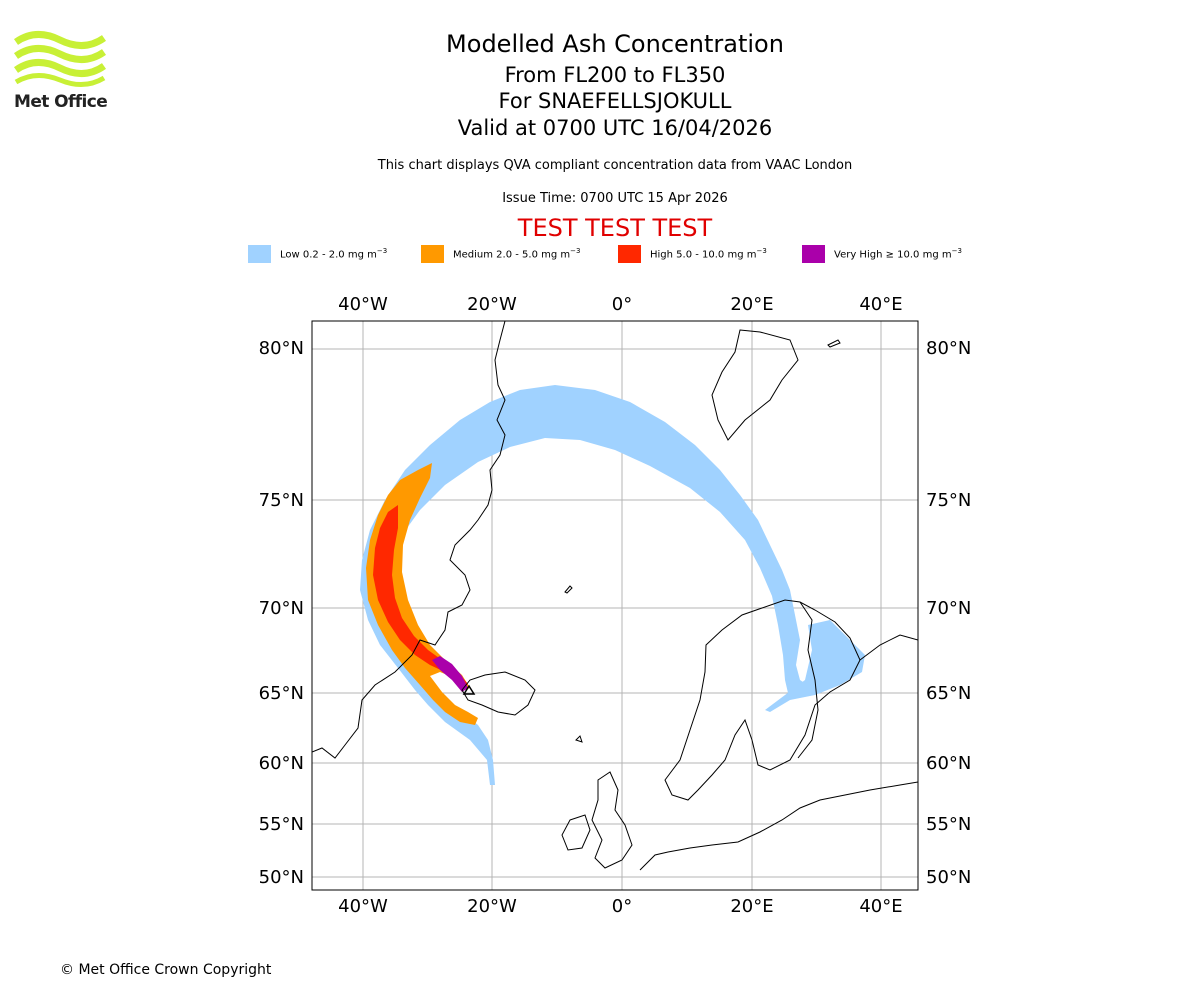 This screenshot has height=1000, width=1200. I want to click on legend-item-low: Low 0.2 - 2.0 mg m−3, so click(317, 254).